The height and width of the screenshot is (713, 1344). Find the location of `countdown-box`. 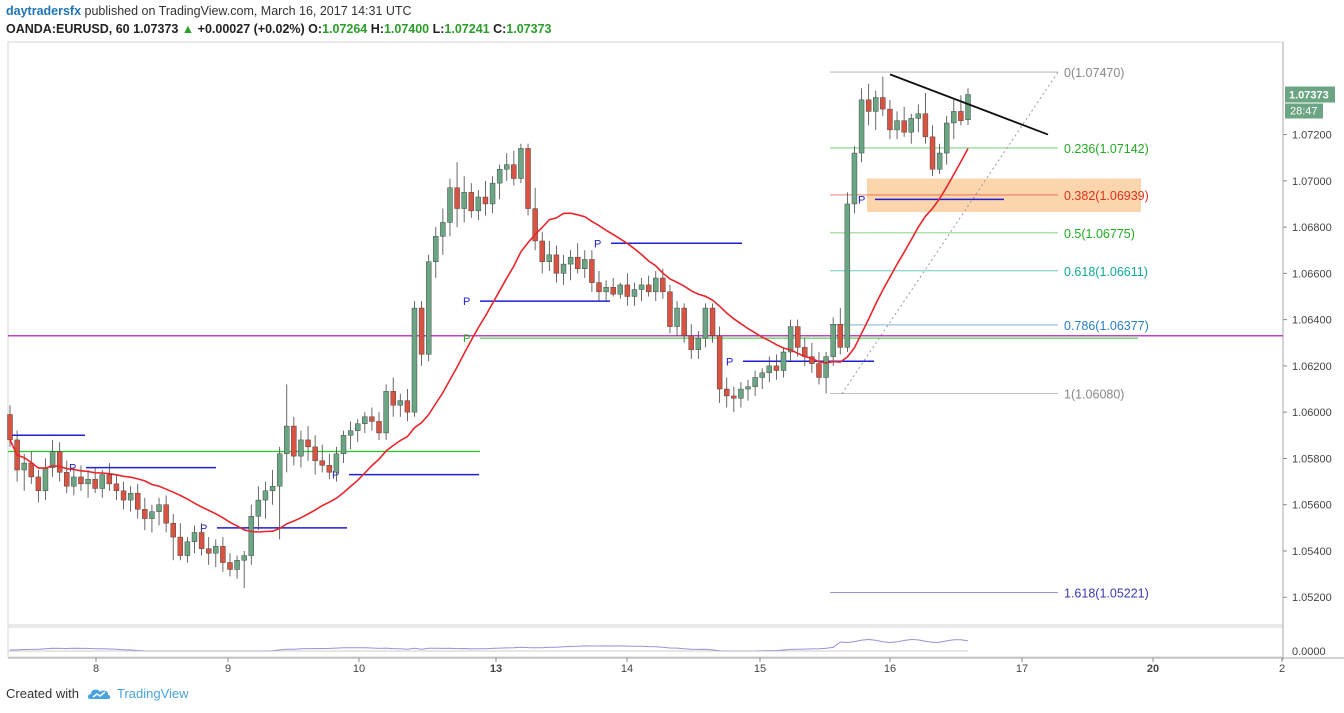

countdown-box is located at coordinates (1304, 111).